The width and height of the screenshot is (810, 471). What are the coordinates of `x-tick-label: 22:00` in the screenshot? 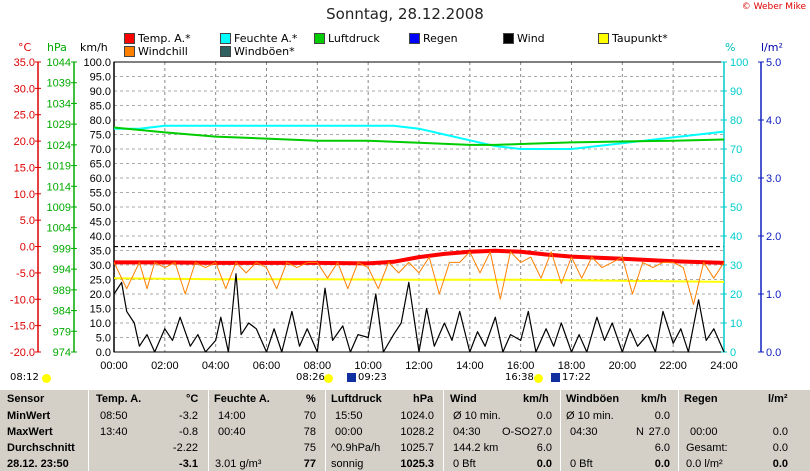 It's located at (673, 366).